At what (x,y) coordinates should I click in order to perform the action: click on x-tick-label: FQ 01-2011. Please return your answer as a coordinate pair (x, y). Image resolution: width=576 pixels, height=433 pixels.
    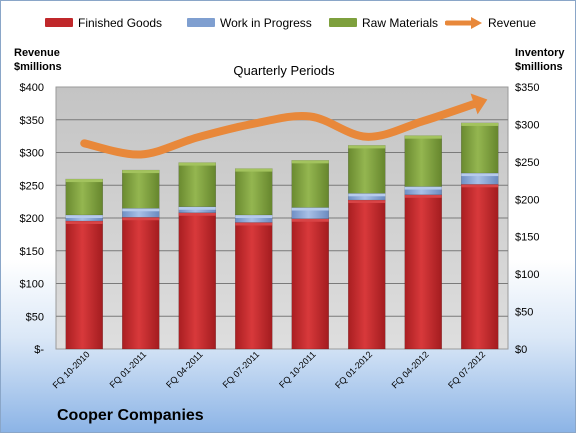
    Looking at the image, I should click on (128, 369).